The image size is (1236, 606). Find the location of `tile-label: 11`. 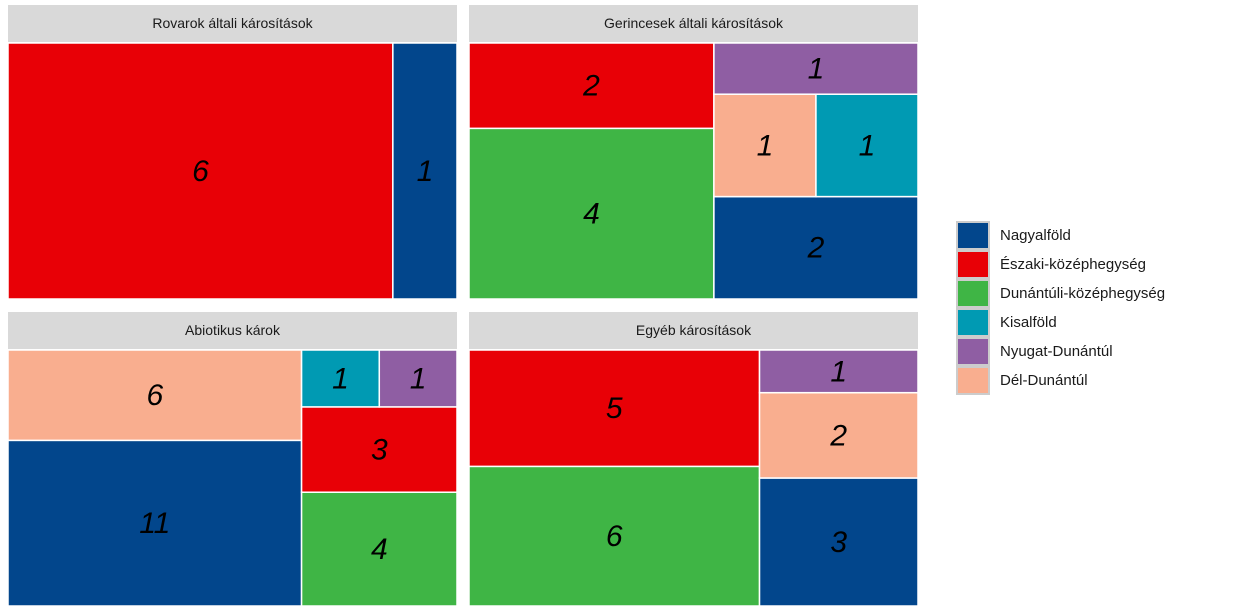

tile-label: 11 is located at coordinates (154, 523).